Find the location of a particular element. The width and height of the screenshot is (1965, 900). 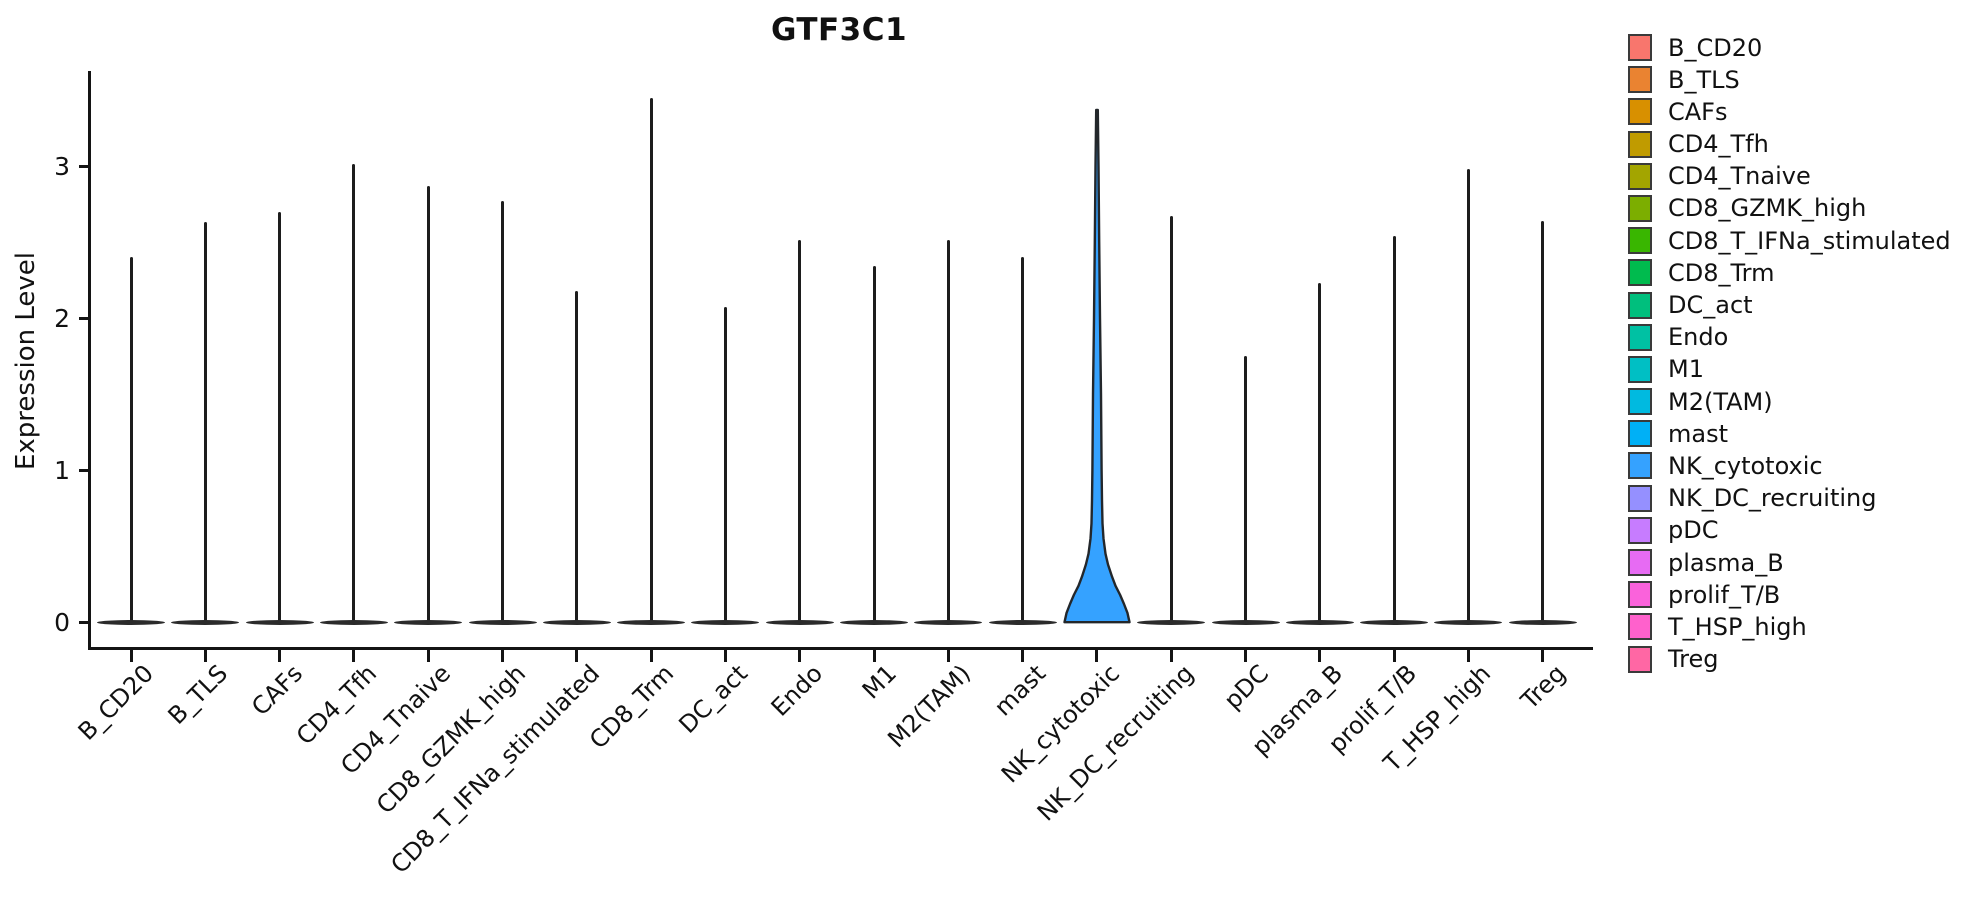

violin-spike-CD4_Tnaive is located at coordinates (428, 403).